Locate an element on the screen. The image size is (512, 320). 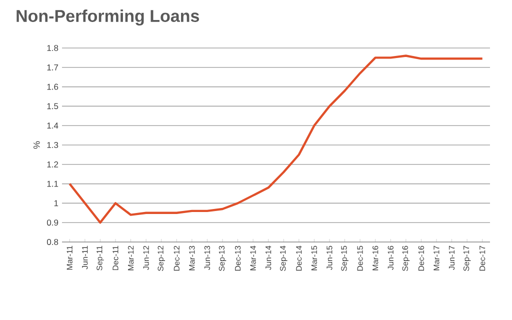
y-tick-label: 1.6 is located at coordinates (52, 87).